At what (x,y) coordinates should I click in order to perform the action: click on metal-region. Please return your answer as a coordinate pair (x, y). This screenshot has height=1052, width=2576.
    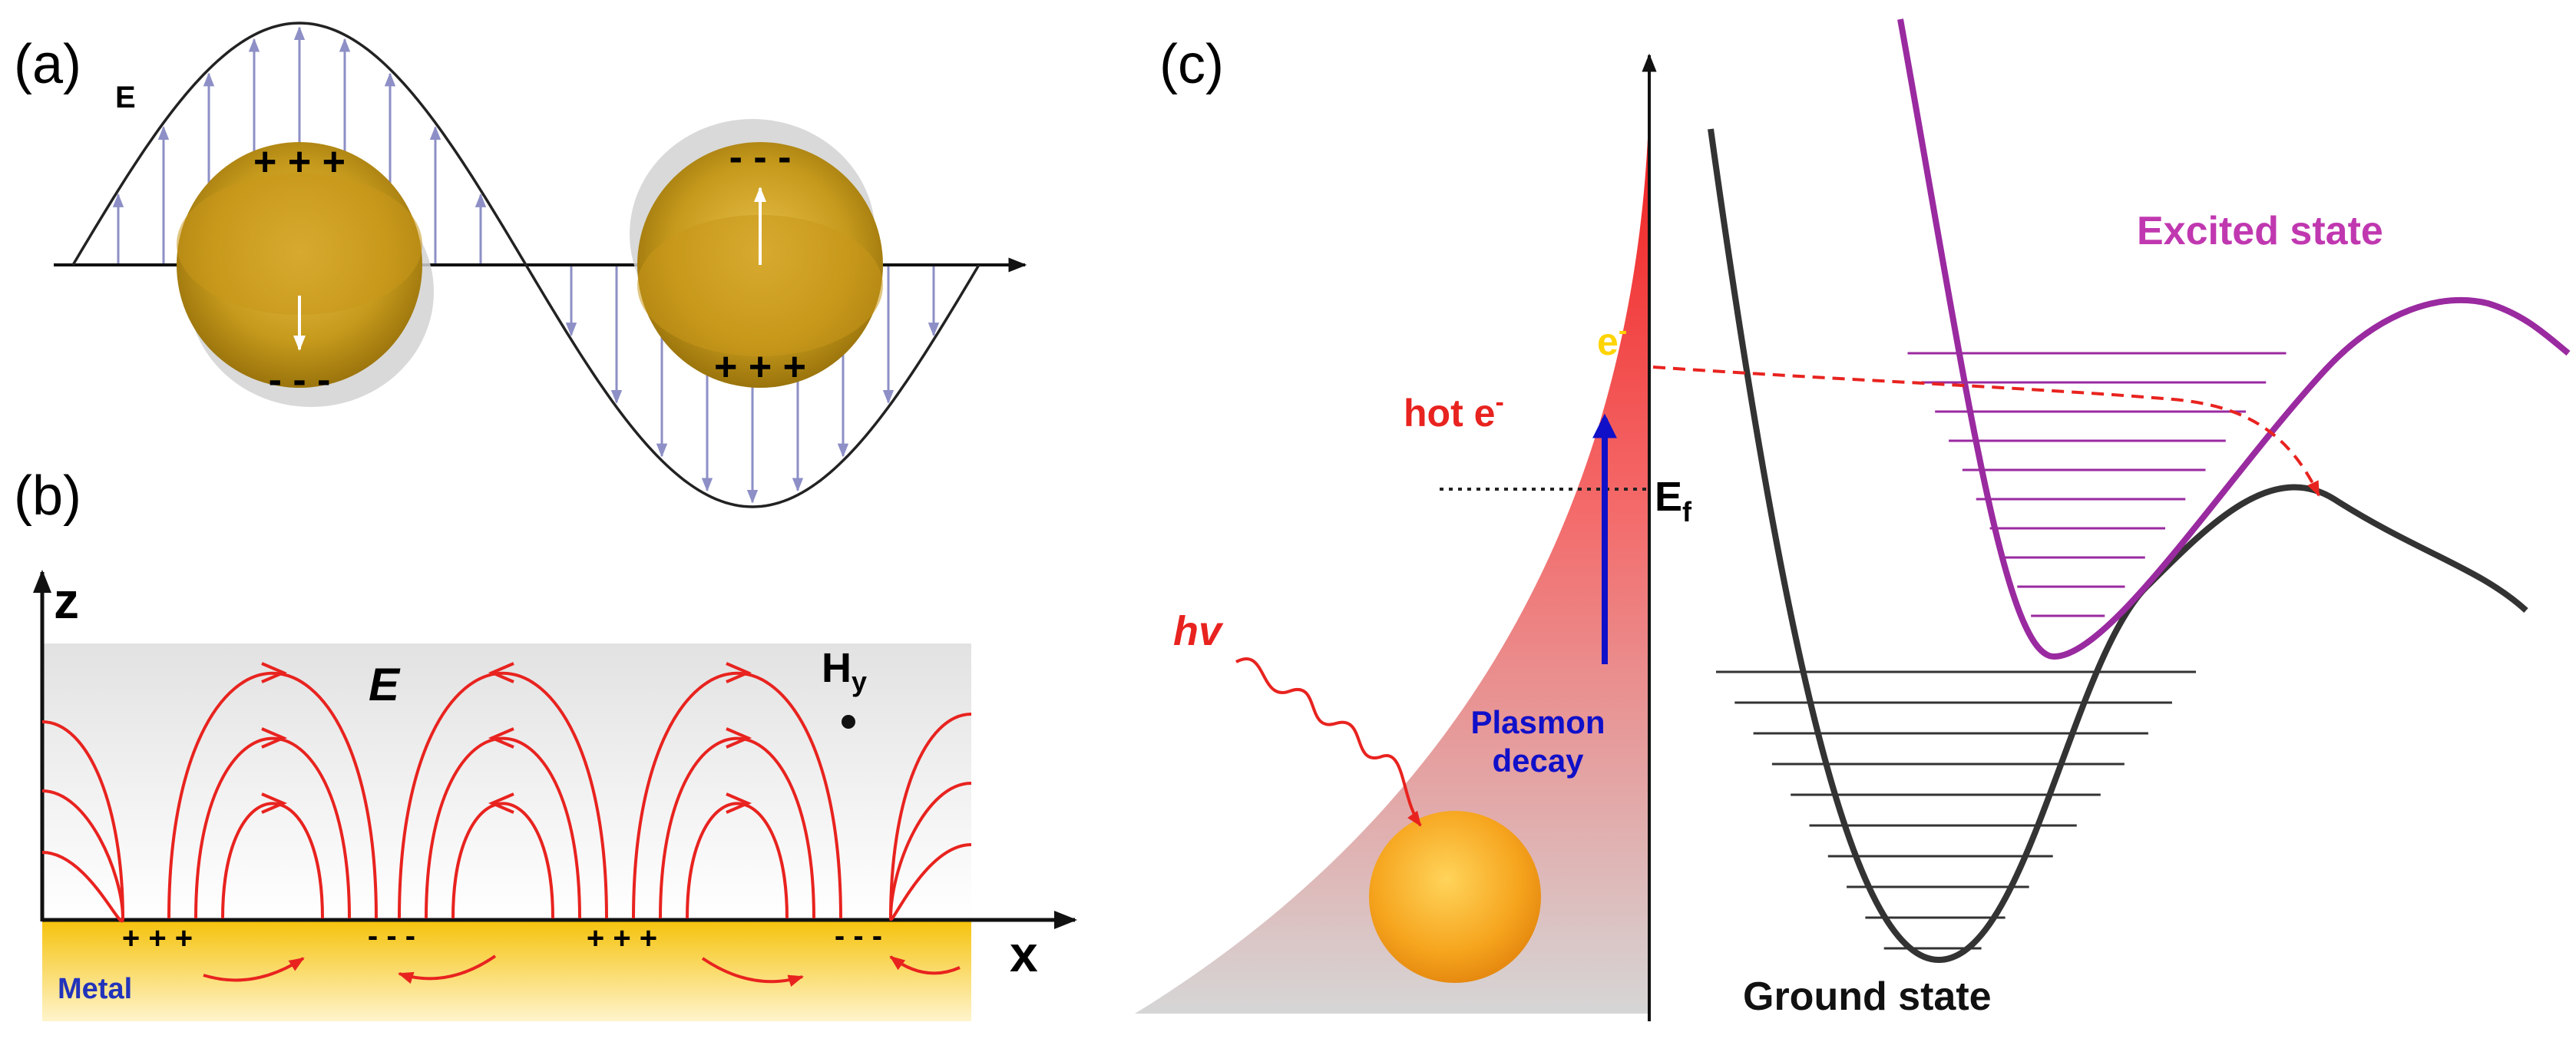
    Looking at the image, I should click on (506, 971).